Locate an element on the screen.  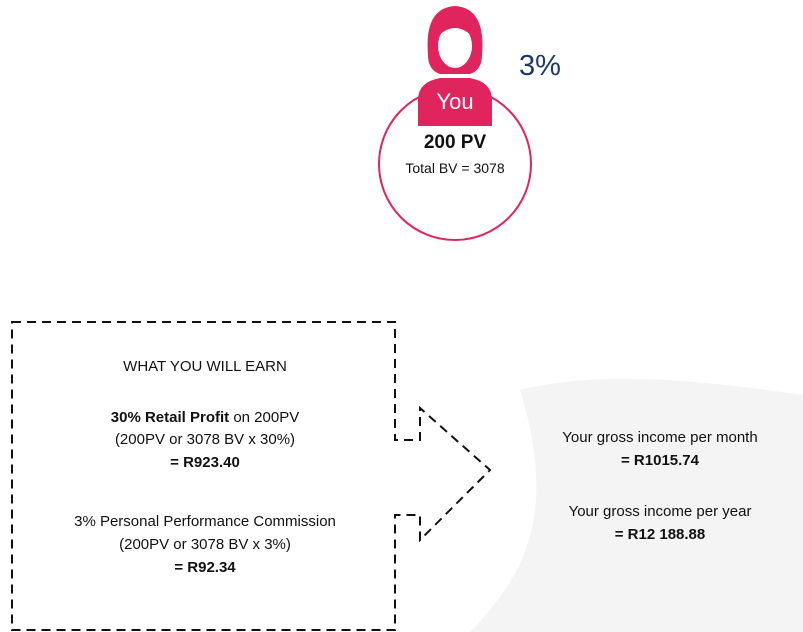
you-label: You is located at coordinates (455, 101).